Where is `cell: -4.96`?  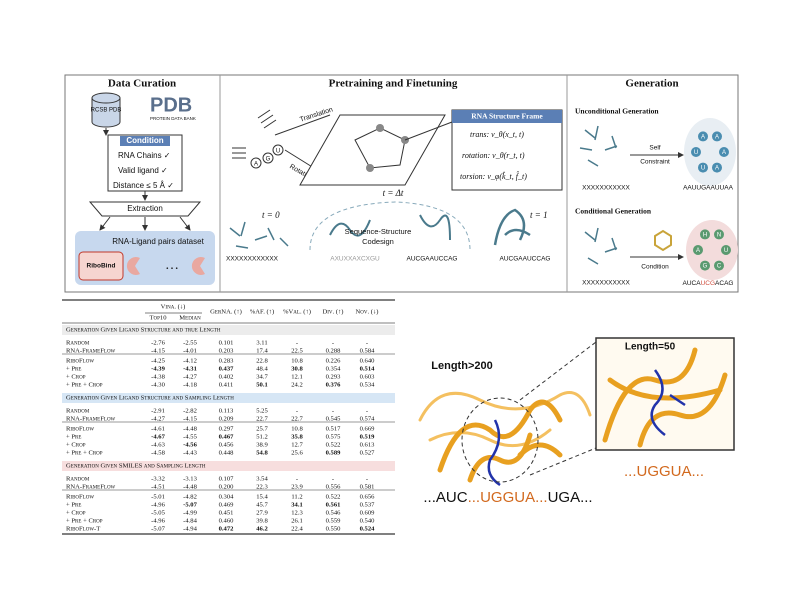
cell: -4.96 is located at coordinates (158, 505).